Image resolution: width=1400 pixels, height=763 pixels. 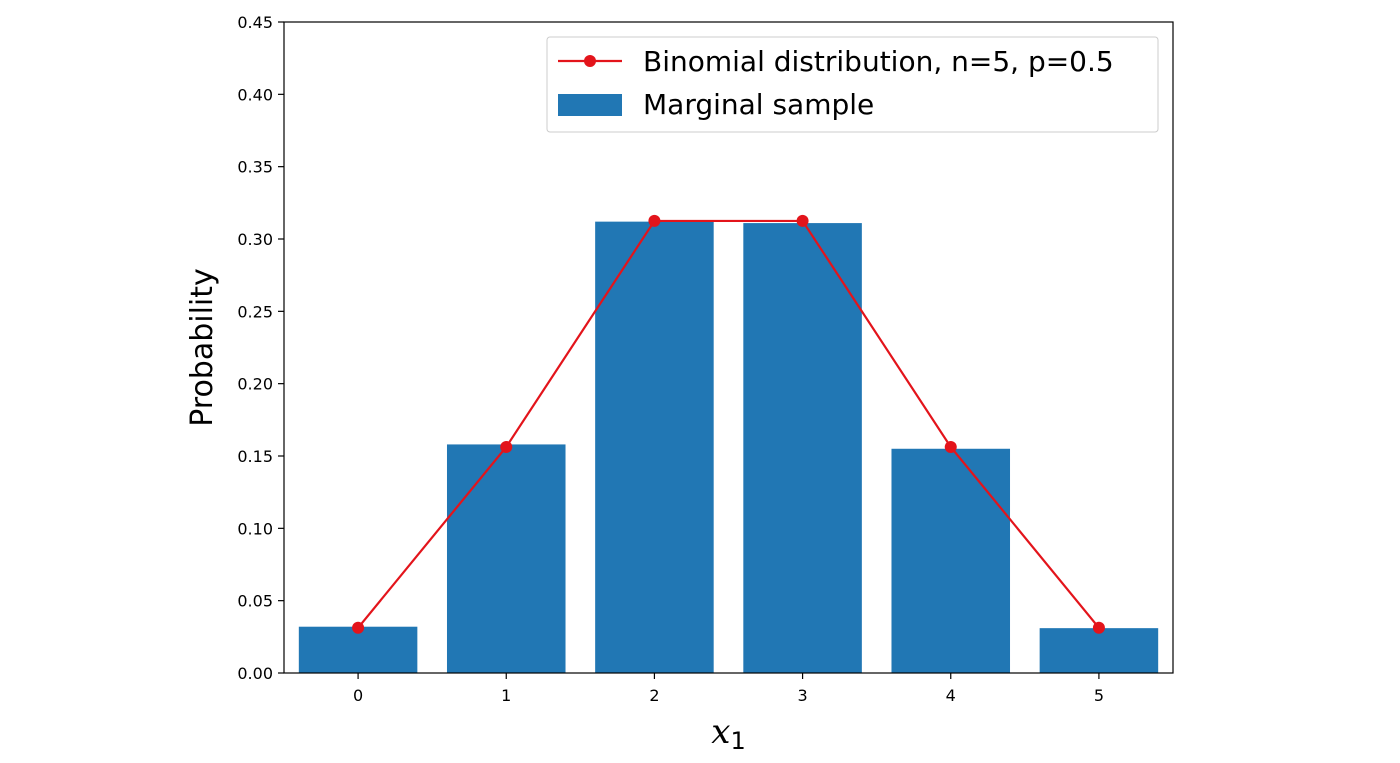 I want to click on x-tick-label: 4, so click(x=951, y=695).